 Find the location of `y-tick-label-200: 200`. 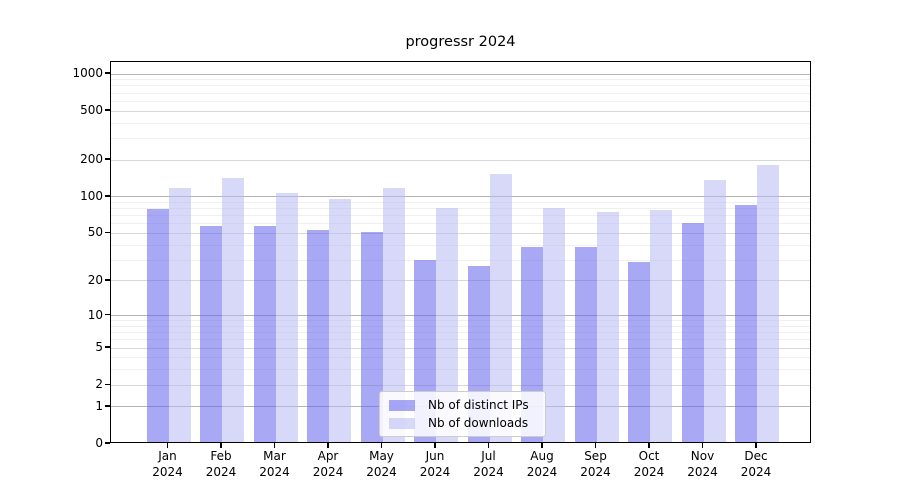

y-tick-label-200: 200 is located at coordinates (91, 159).